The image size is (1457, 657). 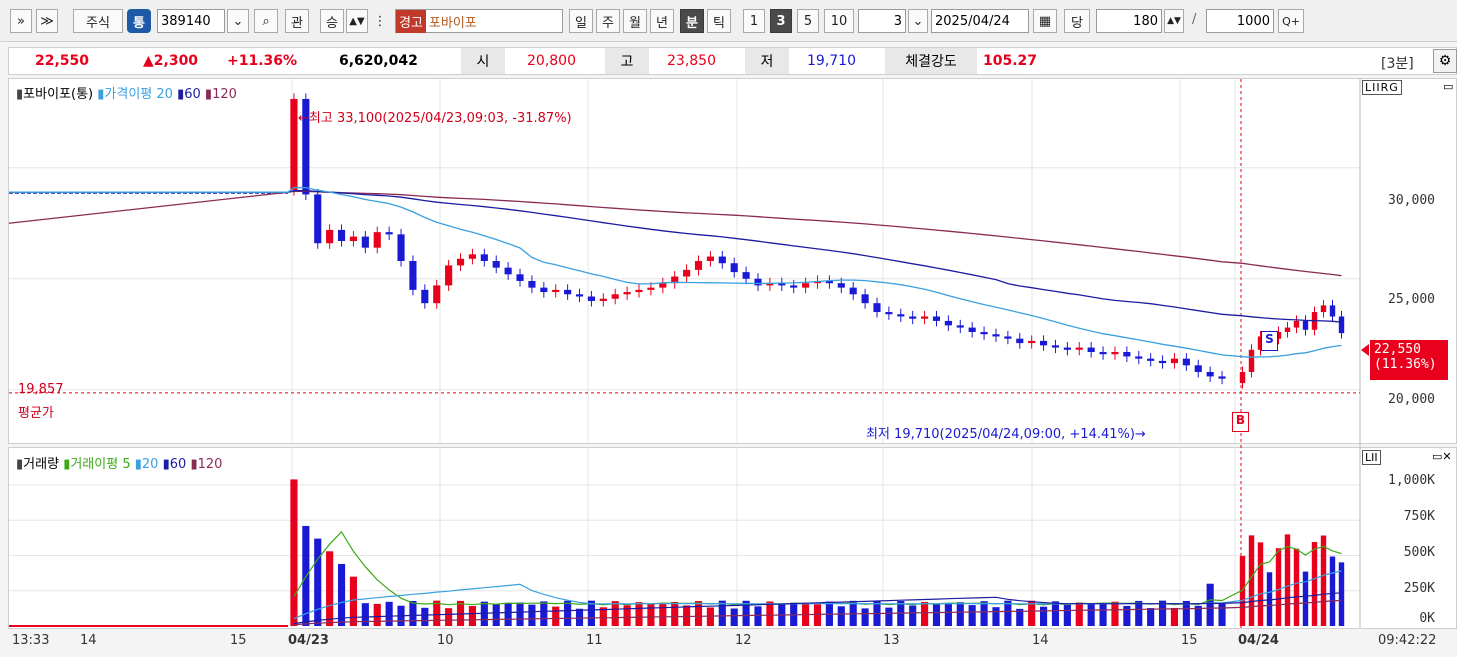 What do you see at coordinates (1240, 21) in the screenshot?
I see `max-count-input: 1000` at bounding box center [1240, 21].